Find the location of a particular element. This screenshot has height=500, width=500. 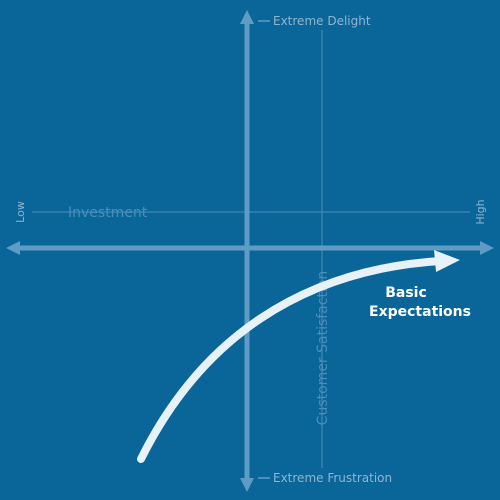

curve-label: Expectations is located at coordinates (420, 312).